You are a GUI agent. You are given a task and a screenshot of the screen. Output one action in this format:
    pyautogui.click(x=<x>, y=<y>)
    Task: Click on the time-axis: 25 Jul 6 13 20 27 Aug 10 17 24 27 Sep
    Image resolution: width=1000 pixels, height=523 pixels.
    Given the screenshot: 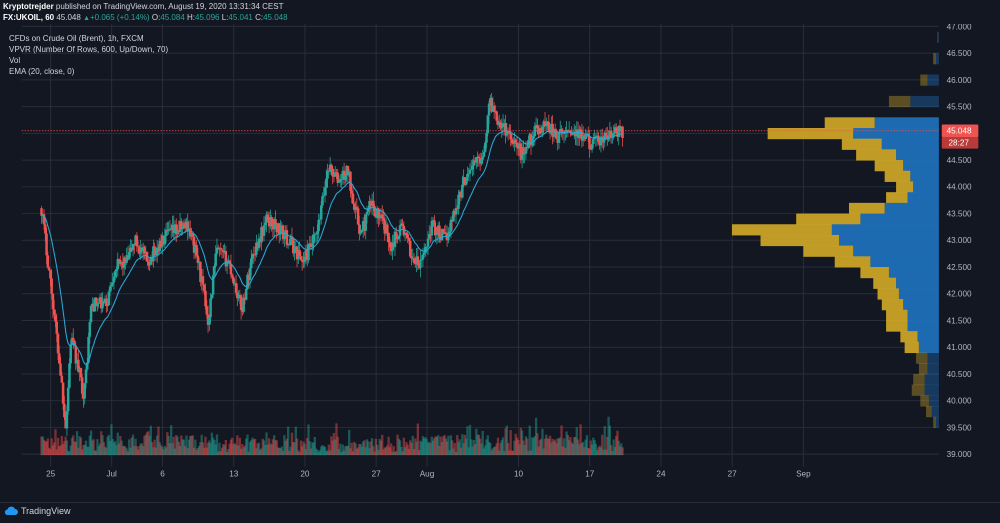 What is the action you would take?
    pyautogui.click(x=428, y=473)
    